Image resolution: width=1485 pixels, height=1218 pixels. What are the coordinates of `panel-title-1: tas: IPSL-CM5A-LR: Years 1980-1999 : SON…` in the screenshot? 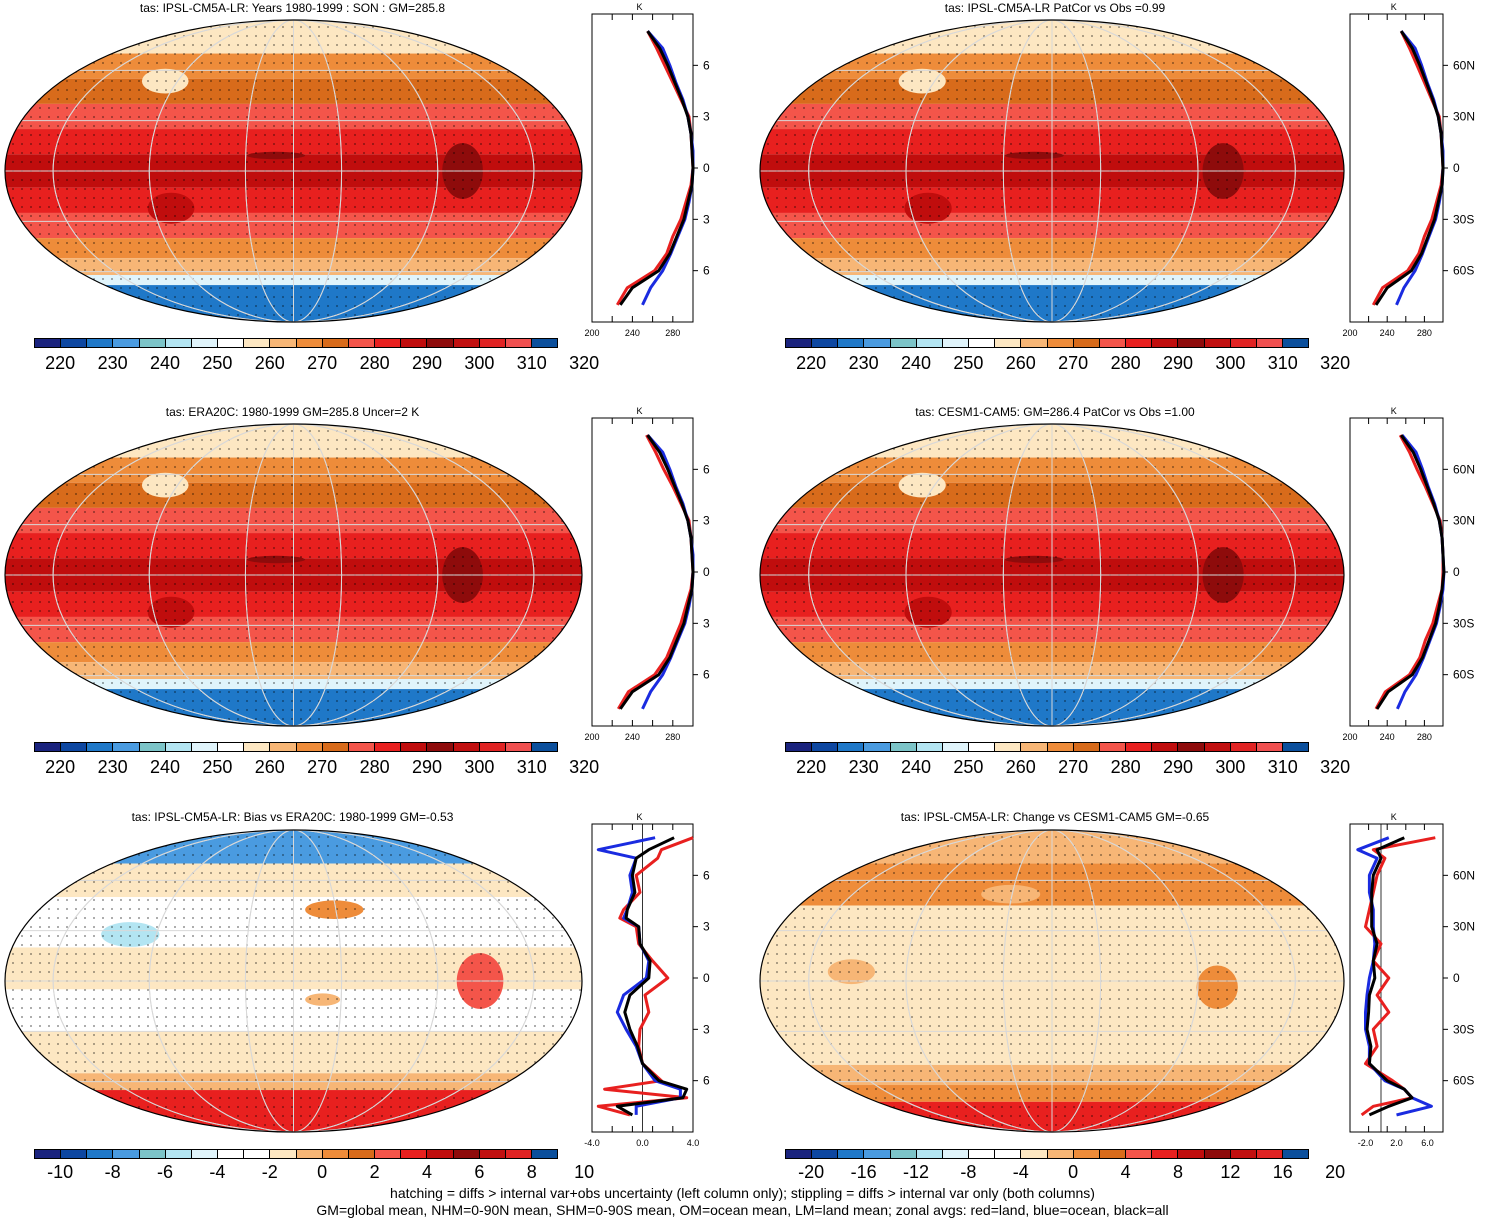 It's located at (292, 8).